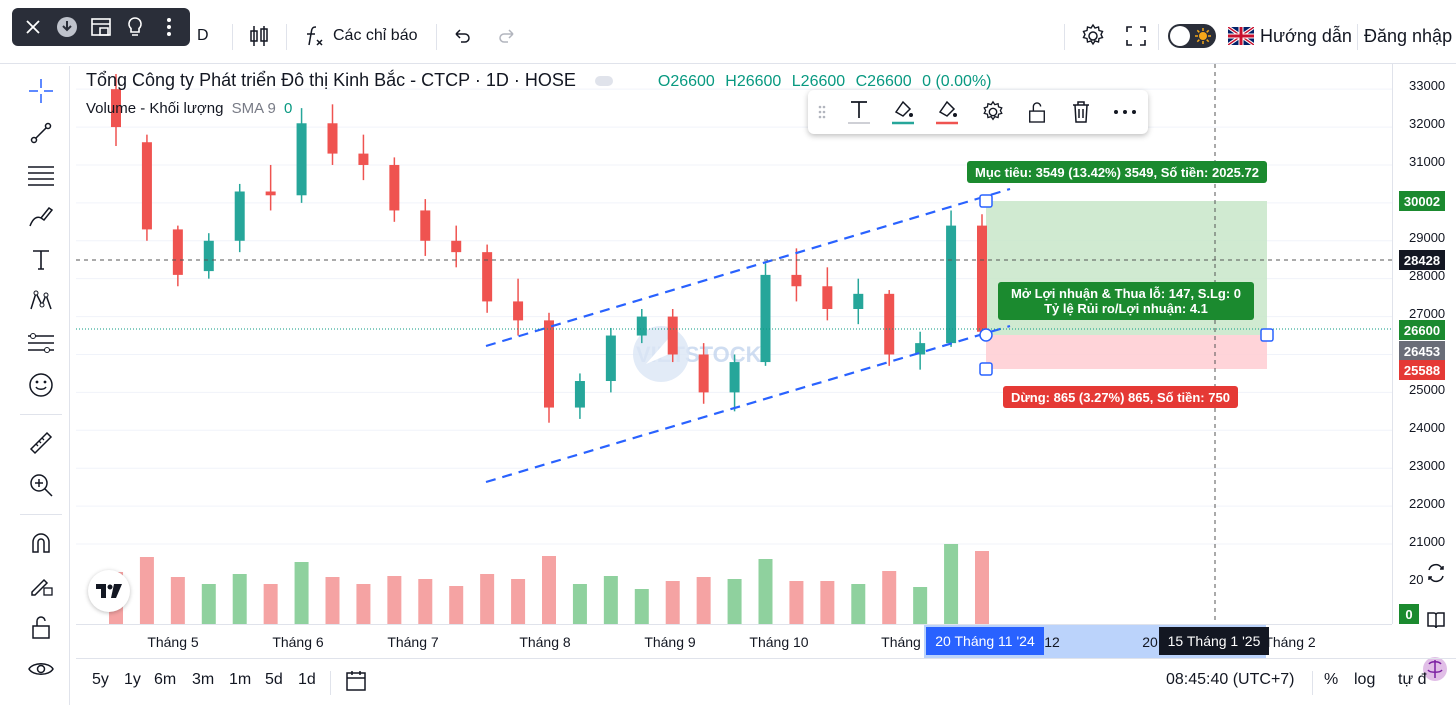  I want to click on text-style-button, so click(859, 112).